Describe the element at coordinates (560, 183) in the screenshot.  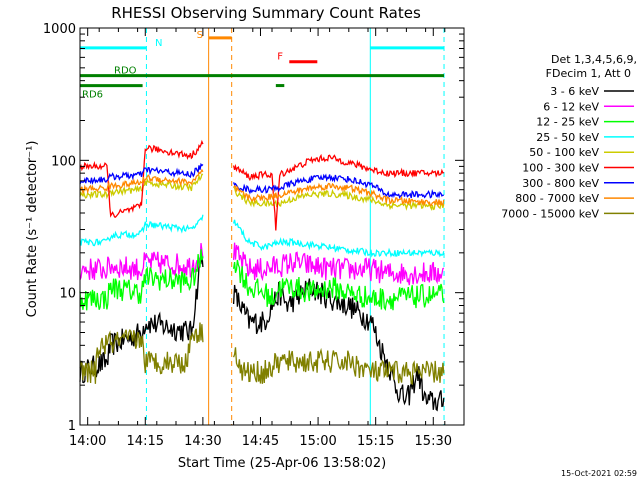
I see `legend-label-6: 300 - 800 keV` at that location.